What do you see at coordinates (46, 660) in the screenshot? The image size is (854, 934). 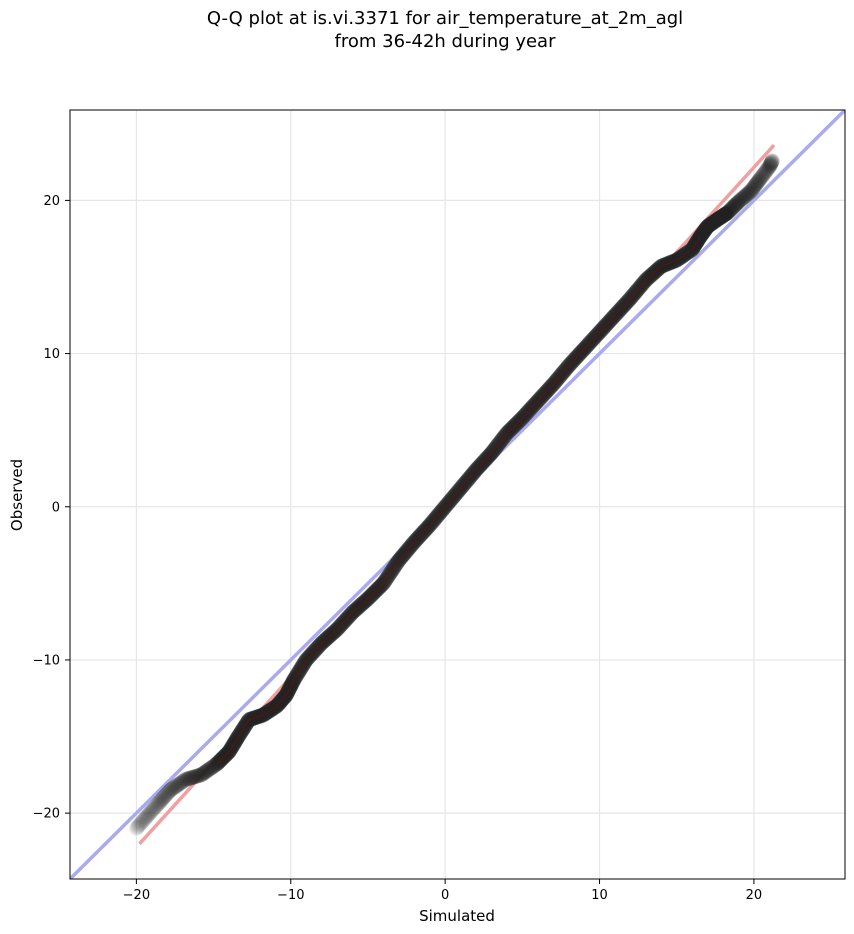 I see `y-tick-label: −10` at bounding box center [46, 660].